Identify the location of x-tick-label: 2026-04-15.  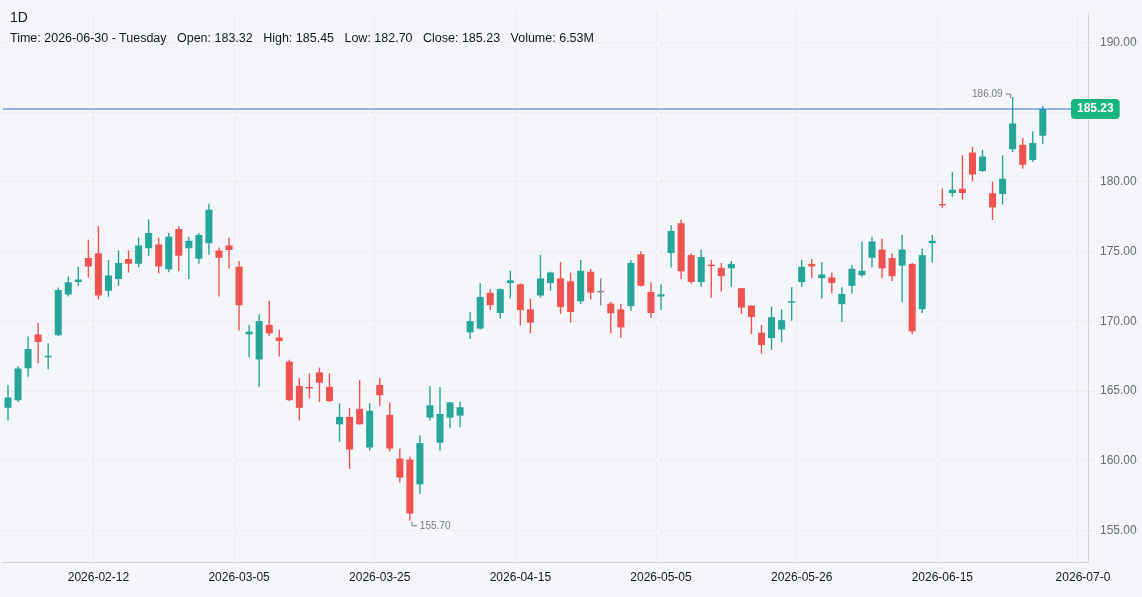
(520, 577).